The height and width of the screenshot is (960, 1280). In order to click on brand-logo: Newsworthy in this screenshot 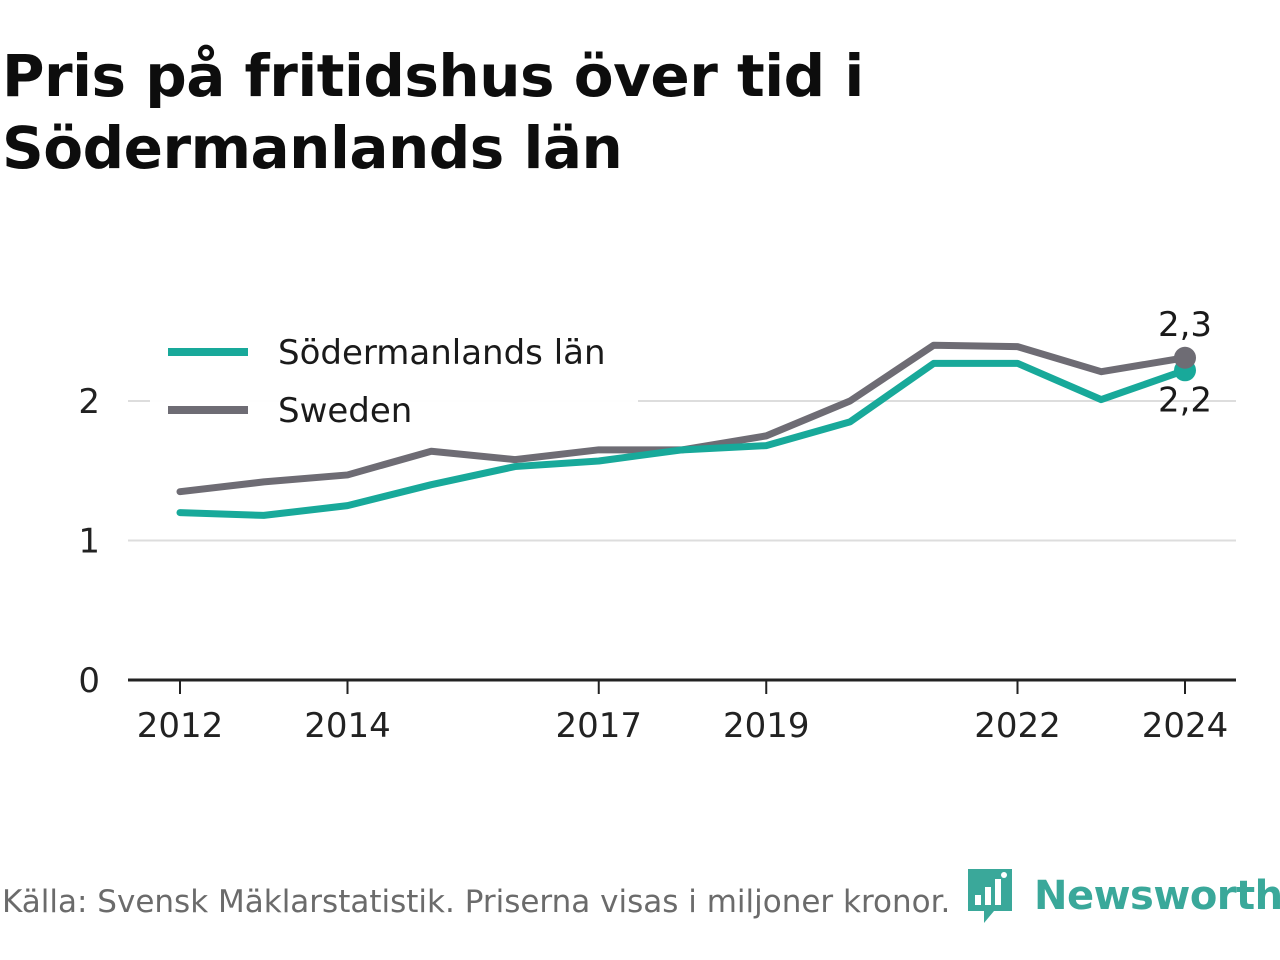, I will do `click(1122, 896)`.